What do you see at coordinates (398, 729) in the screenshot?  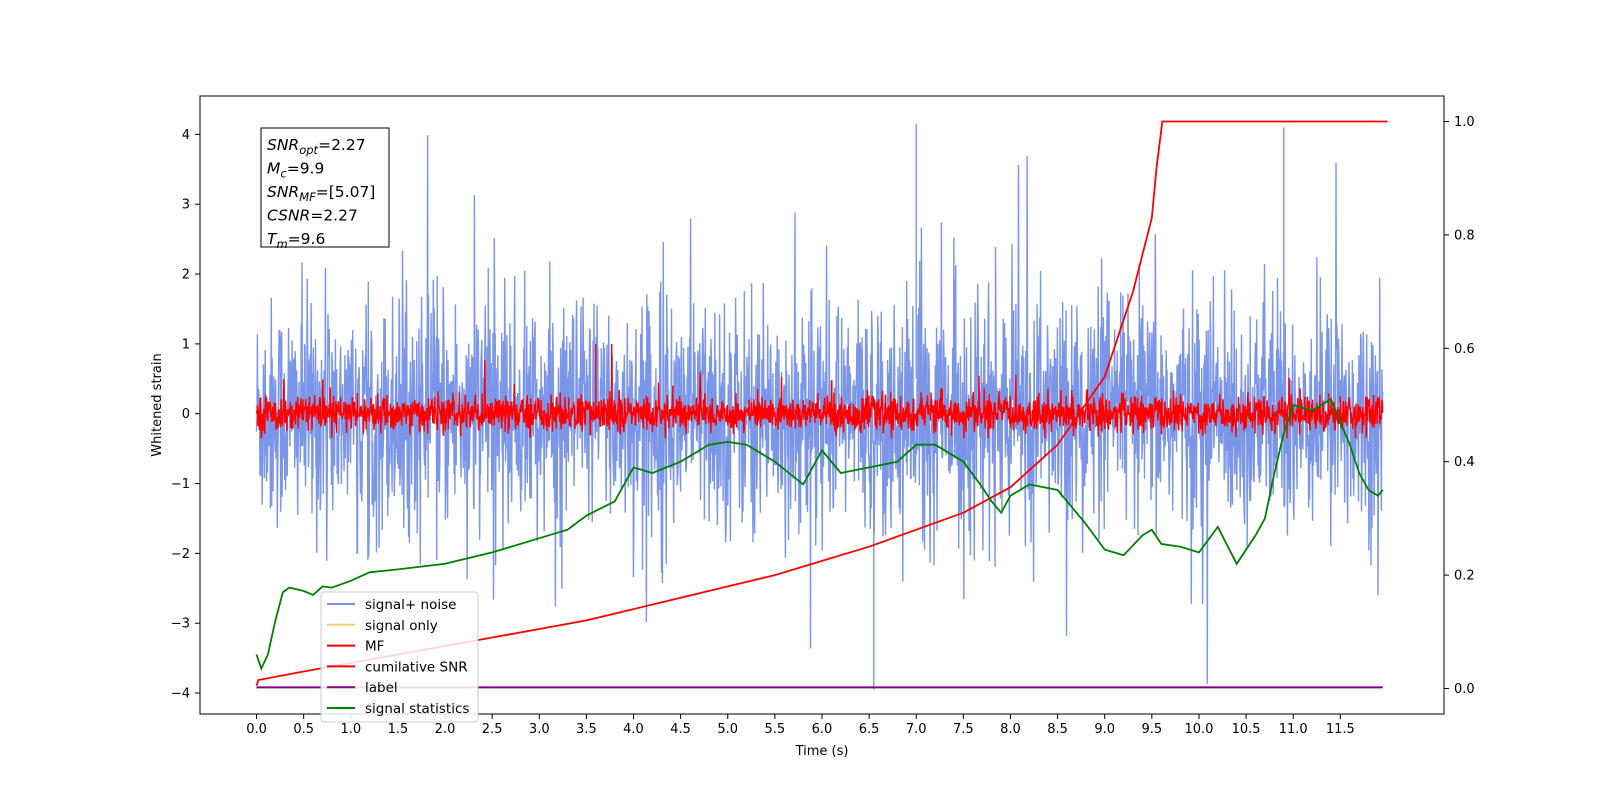 I see `x-tick-label: 1.5` at bounding box center [398, 729].